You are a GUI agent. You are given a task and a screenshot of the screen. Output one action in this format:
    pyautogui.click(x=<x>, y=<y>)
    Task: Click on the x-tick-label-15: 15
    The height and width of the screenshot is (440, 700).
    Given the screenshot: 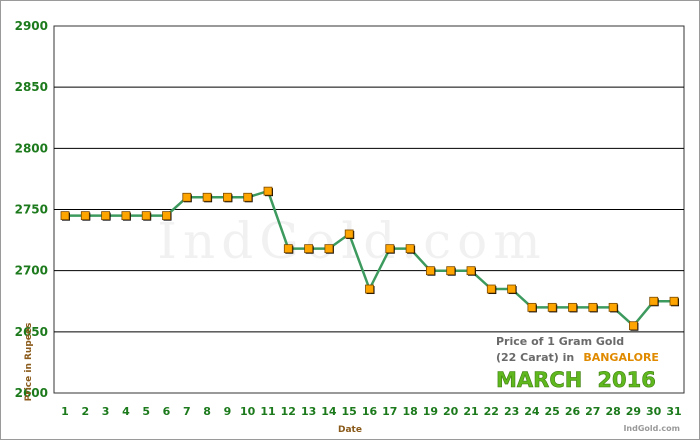 What is the action you would take?
    pyautogui.click(x=349, y=411)
    